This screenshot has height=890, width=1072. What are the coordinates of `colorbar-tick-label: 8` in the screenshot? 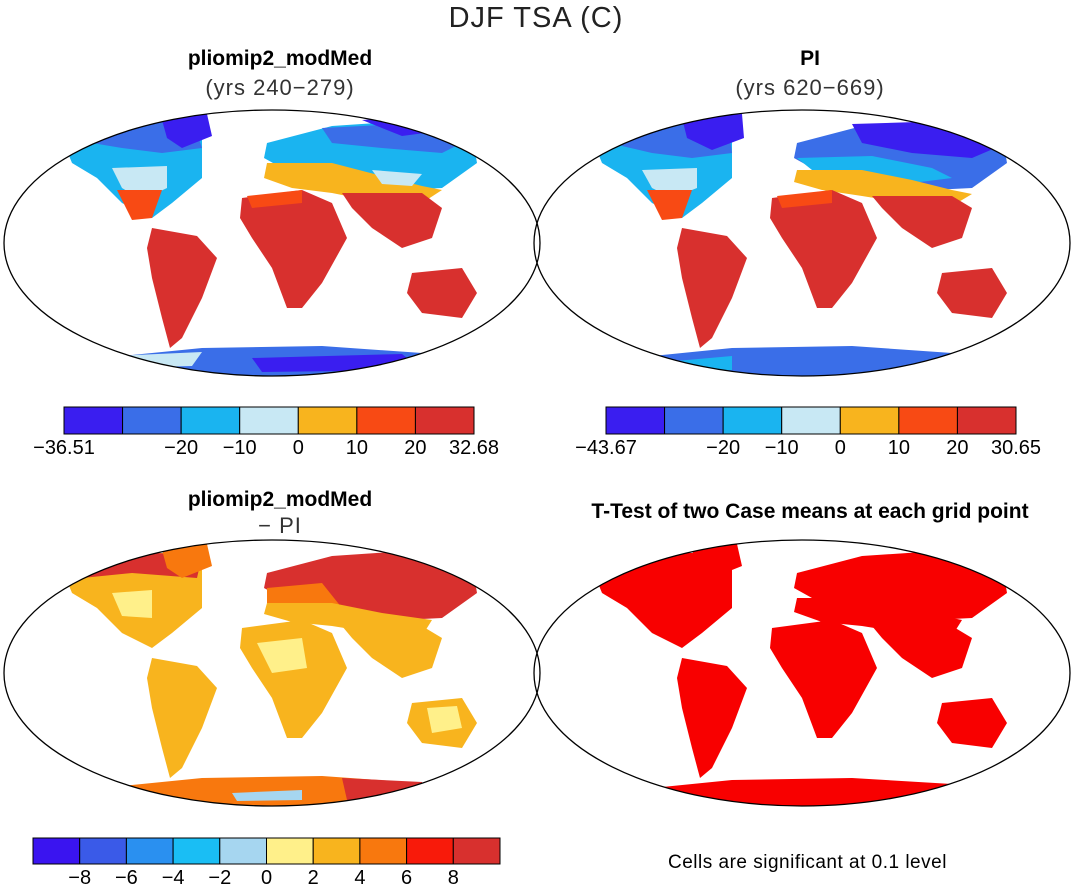 It's located at (453, 878).